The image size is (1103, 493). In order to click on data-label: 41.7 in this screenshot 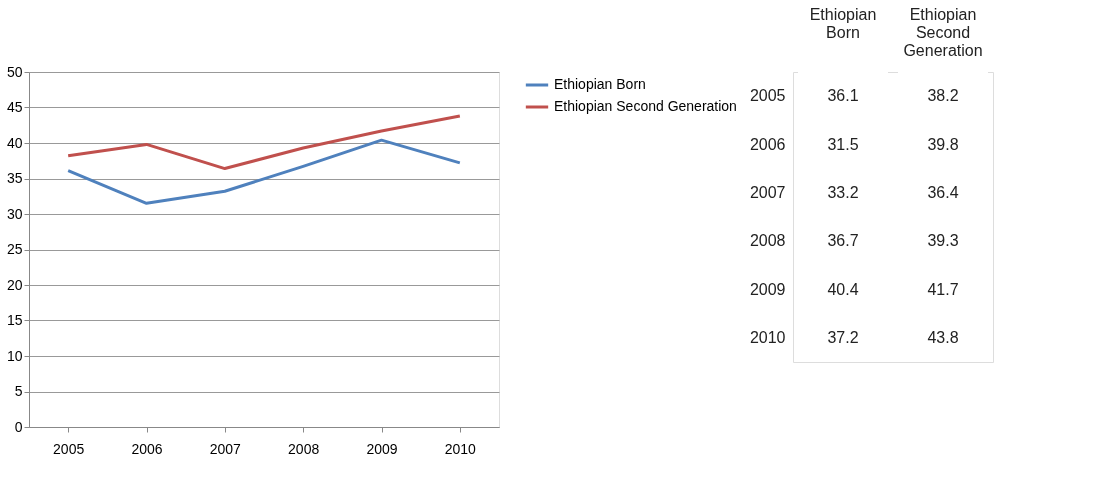, I will do `click(943, 289)`.